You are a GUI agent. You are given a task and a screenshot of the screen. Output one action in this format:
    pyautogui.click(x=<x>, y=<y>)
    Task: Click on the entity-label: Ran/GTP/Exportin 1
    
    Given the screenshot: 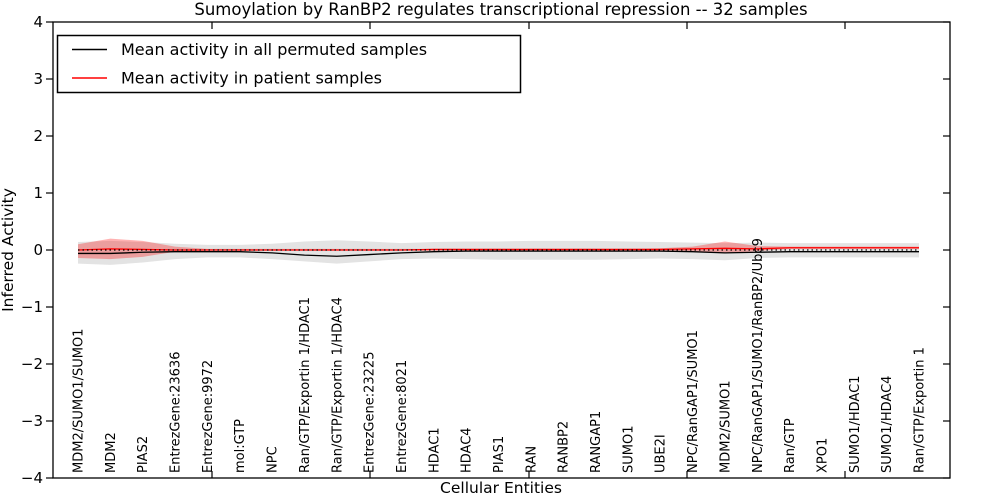 What is the action you would take?
    pyautogui.click(x=919, y=410)
    